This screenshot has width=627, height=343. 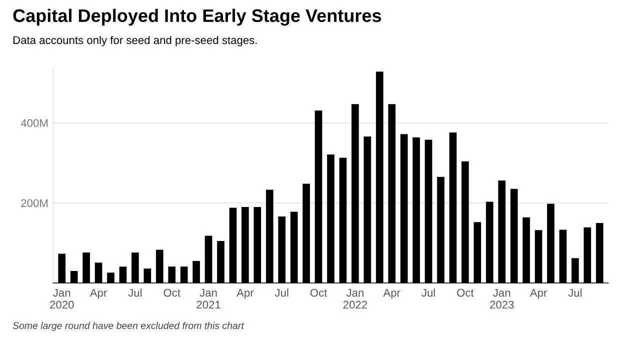 I want to click on chart-title: Capital Deployed Into Early Stage Ventures, so click(x=197, y=17).